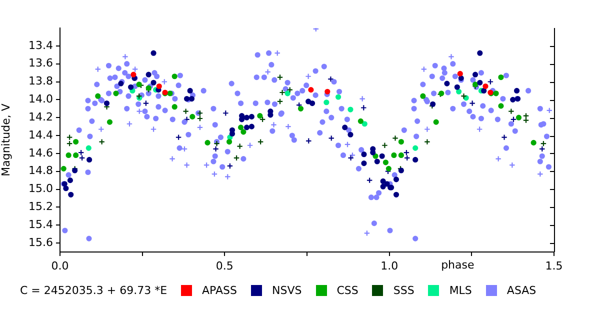 The height and width of the screenshot is (310, 600). Describe the element at coordinates (521, 290) in the screenshot. I see `legend-label: ASAS` at that location.